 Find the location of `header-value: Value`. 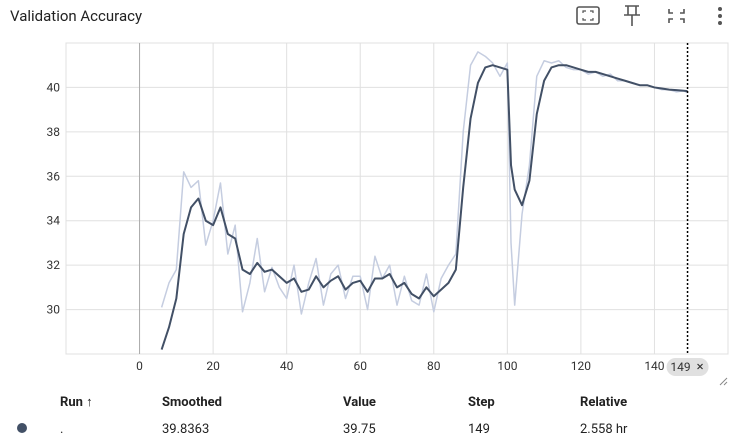

header-value: Value is located at coordinates (359, 402).